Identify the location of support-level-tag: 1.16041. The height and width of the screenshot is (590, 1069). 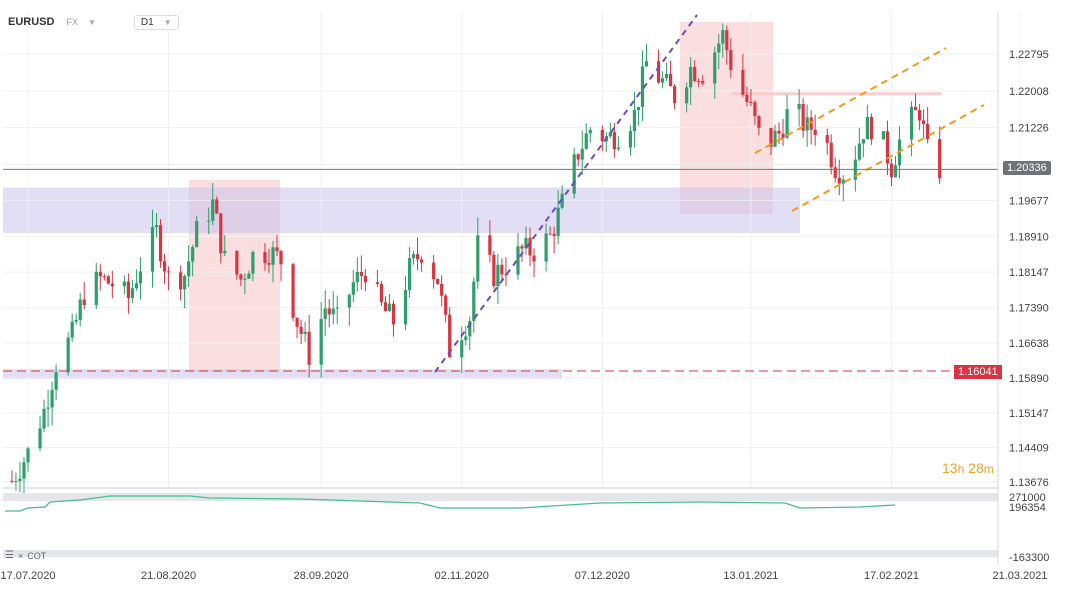
(978, 372).